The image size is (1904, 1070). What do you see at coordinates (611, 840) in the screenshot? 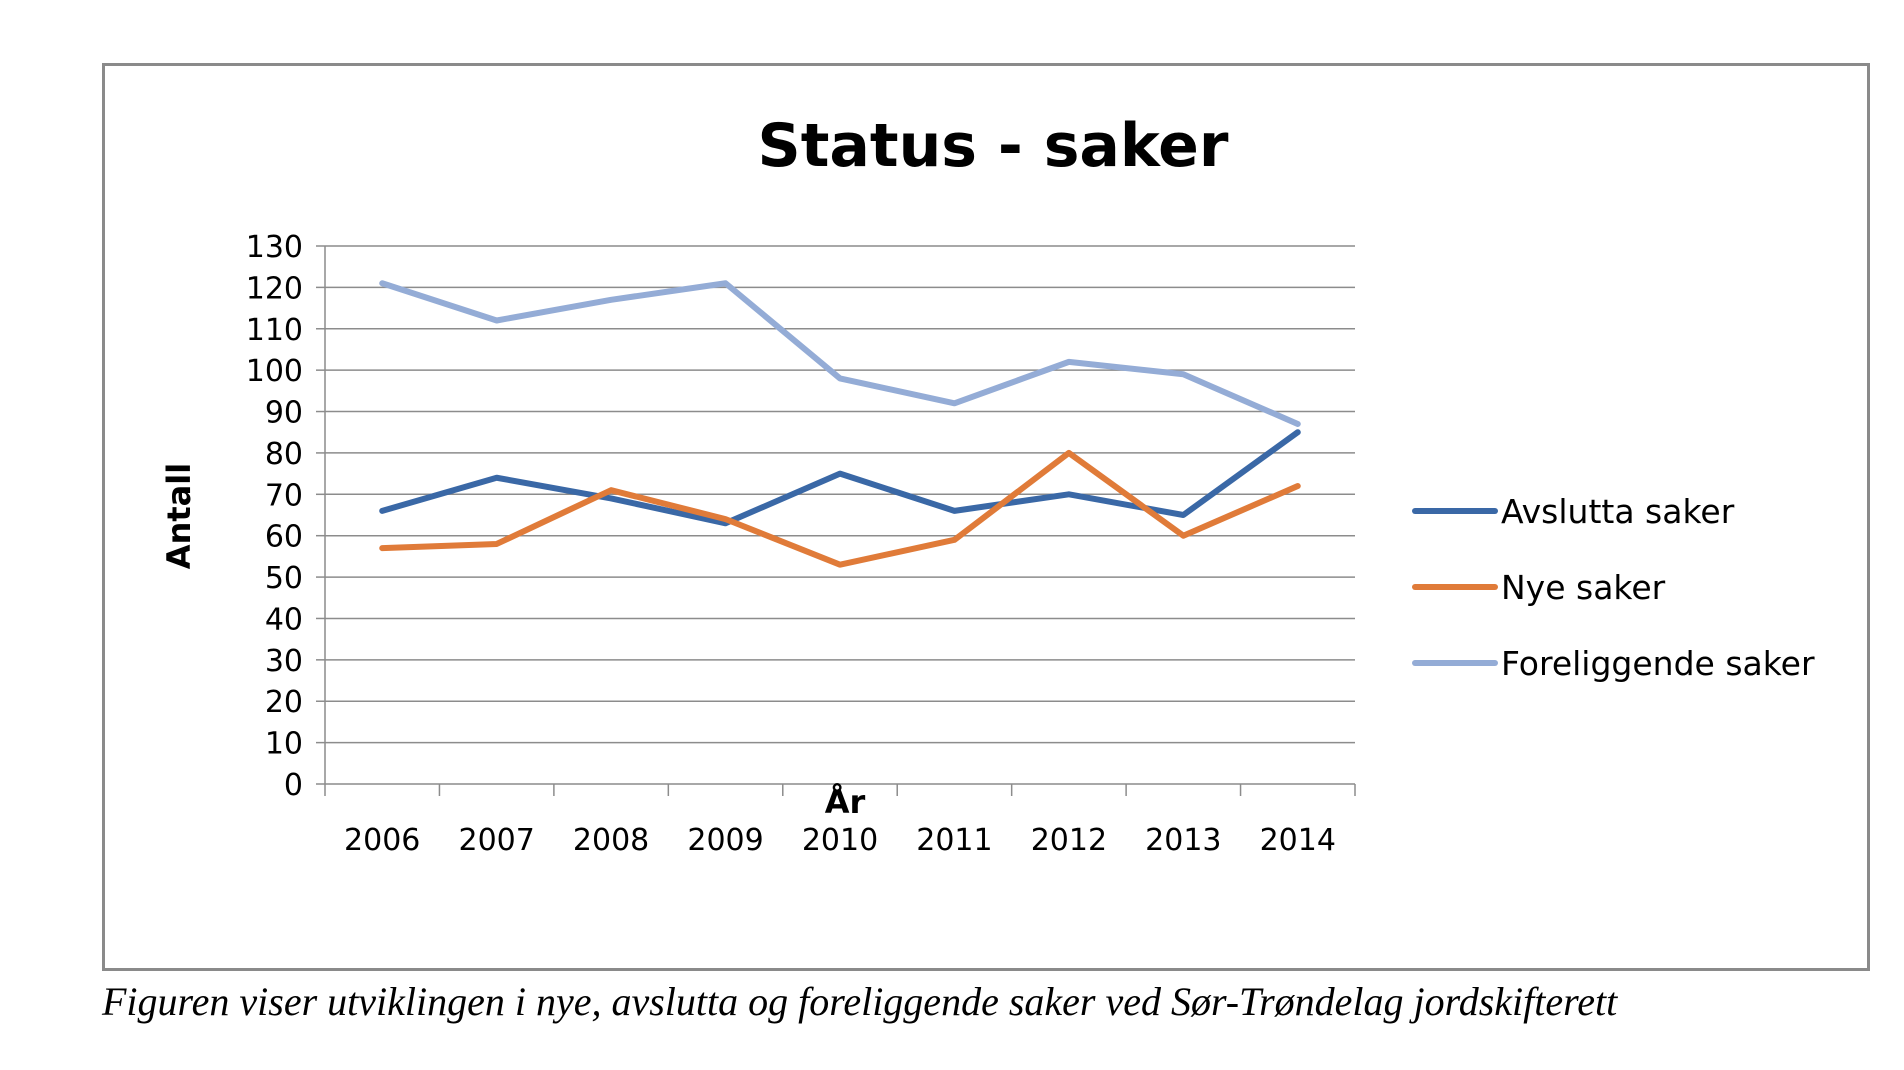
I see `x-tick-label: 2008` at bounding box center [611, 840].